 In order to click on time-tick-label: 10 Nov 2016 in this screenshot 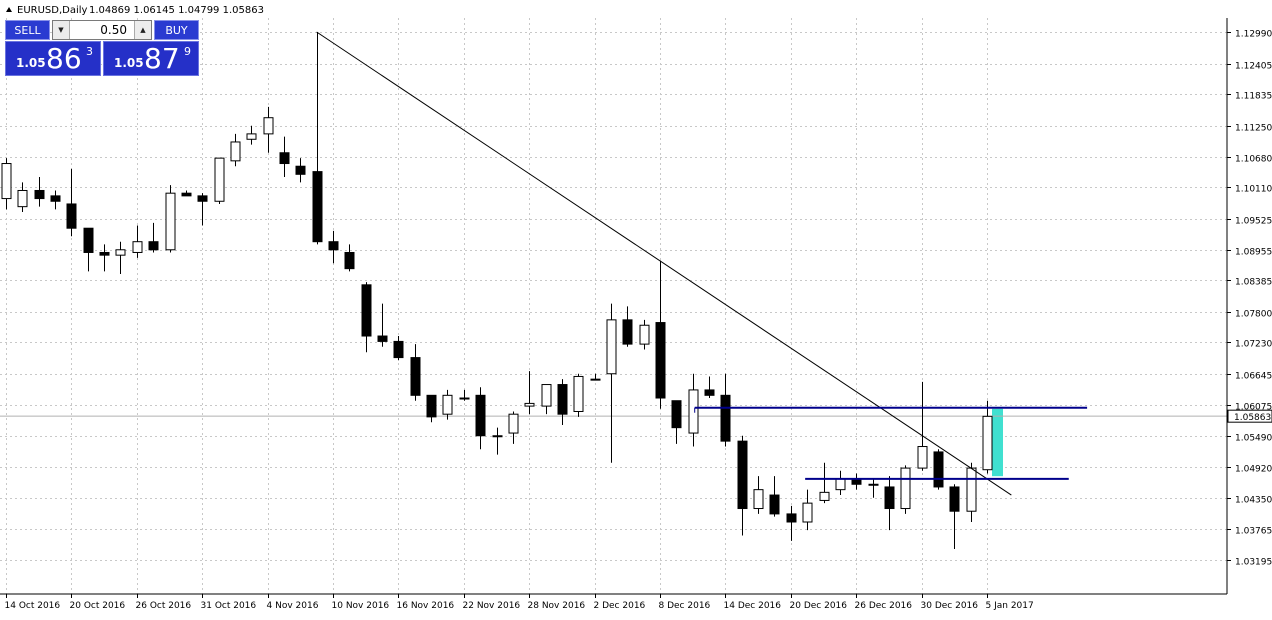, I will do `click(361, 606)`.